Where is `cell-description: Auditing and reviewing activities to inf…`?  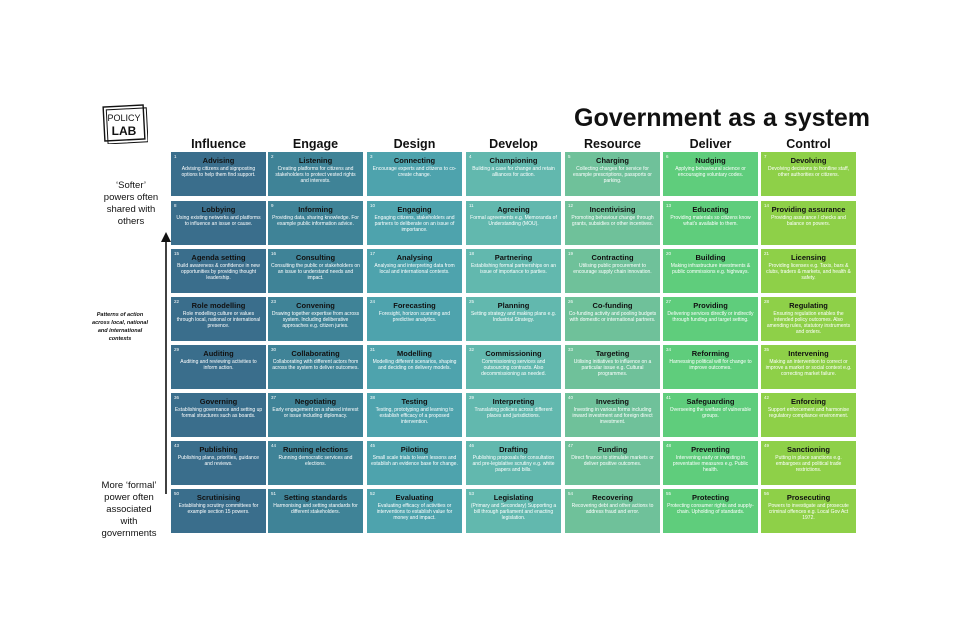
cell-description: Auditing and reviewing activities to inf… is located at coordinates (218, 365).